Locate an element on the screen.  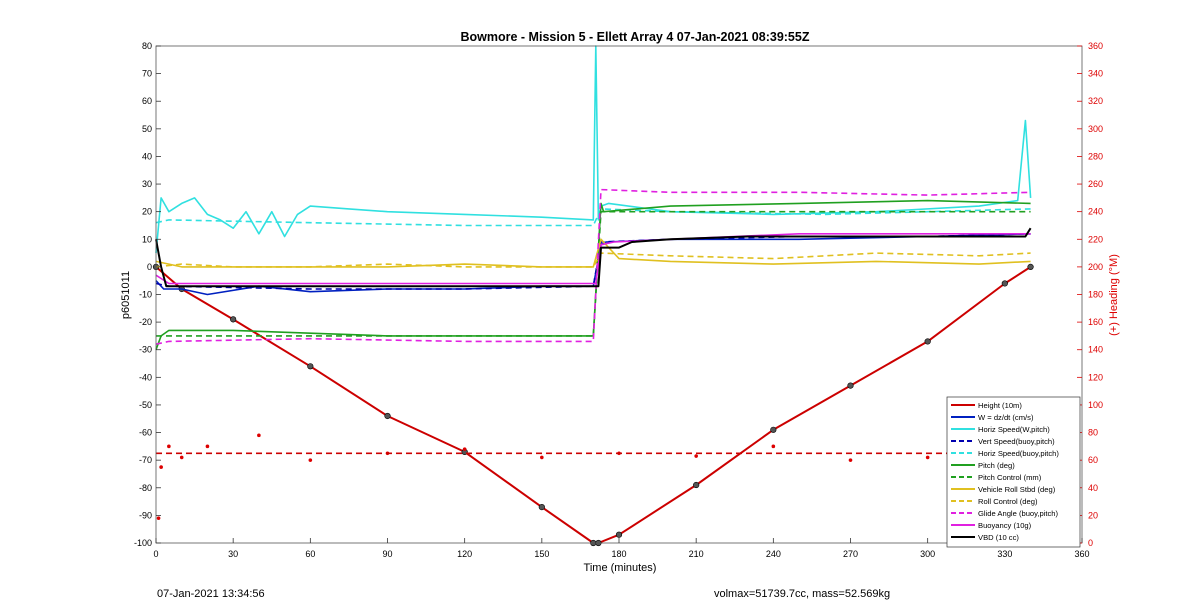
y-tick-label: 70 is located at coordinates (147, 74).